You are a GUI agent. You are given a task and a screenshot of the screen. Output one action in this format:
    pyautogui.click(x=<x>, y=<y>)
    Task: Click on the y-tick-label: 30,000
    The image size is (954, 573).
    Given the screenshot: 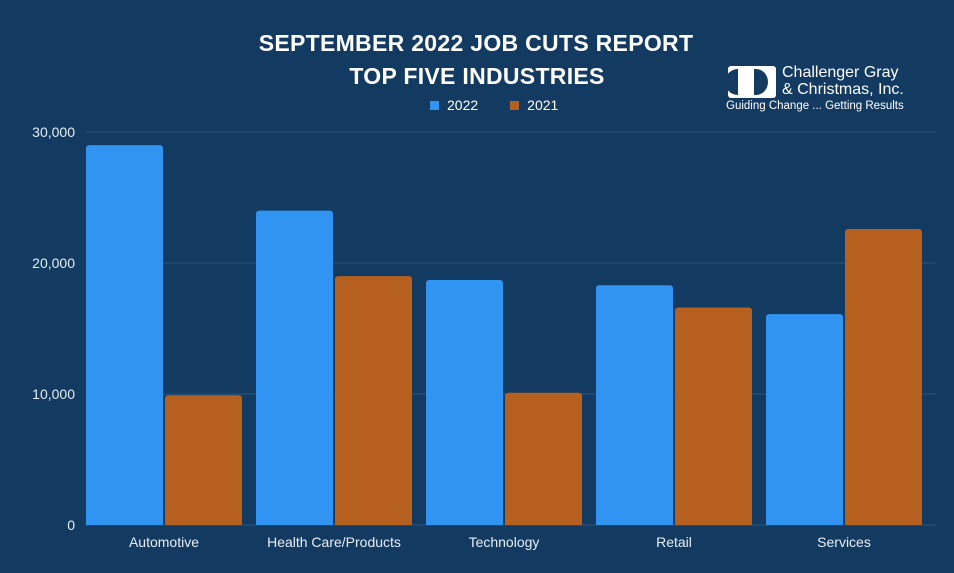 What is the action you would take?
    pyautogui.click(x=53, y=132)
    